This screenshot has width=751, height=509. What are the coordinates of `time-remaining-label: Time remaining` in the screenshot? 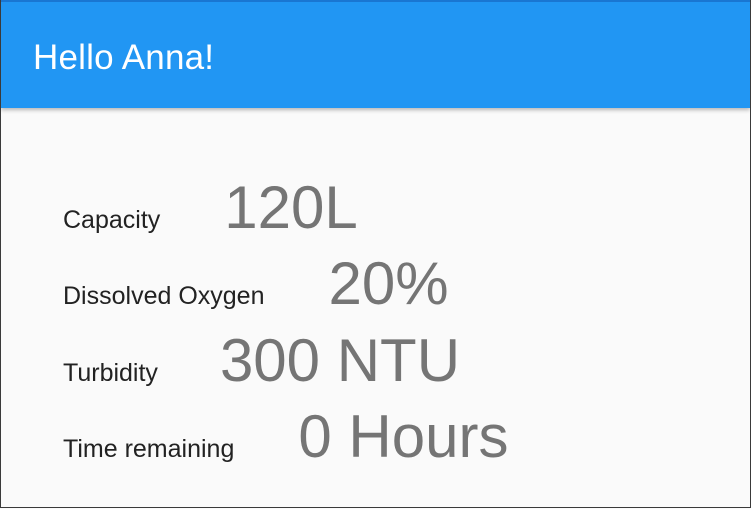 It's located at (149, 449).